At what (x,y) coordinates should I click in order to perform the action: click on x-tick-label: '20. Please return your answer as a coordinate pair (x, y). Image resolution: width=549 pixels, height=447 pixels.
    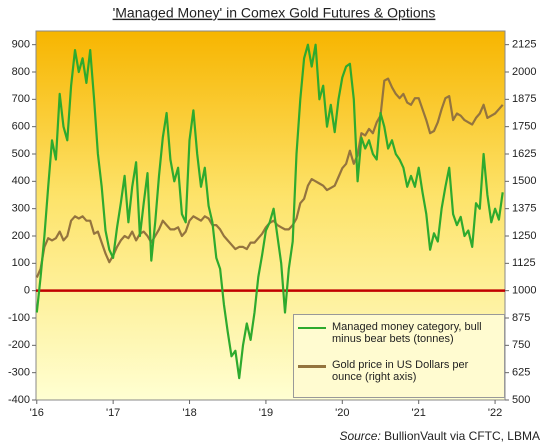
    Looking at the image, I should click on (342, 413).